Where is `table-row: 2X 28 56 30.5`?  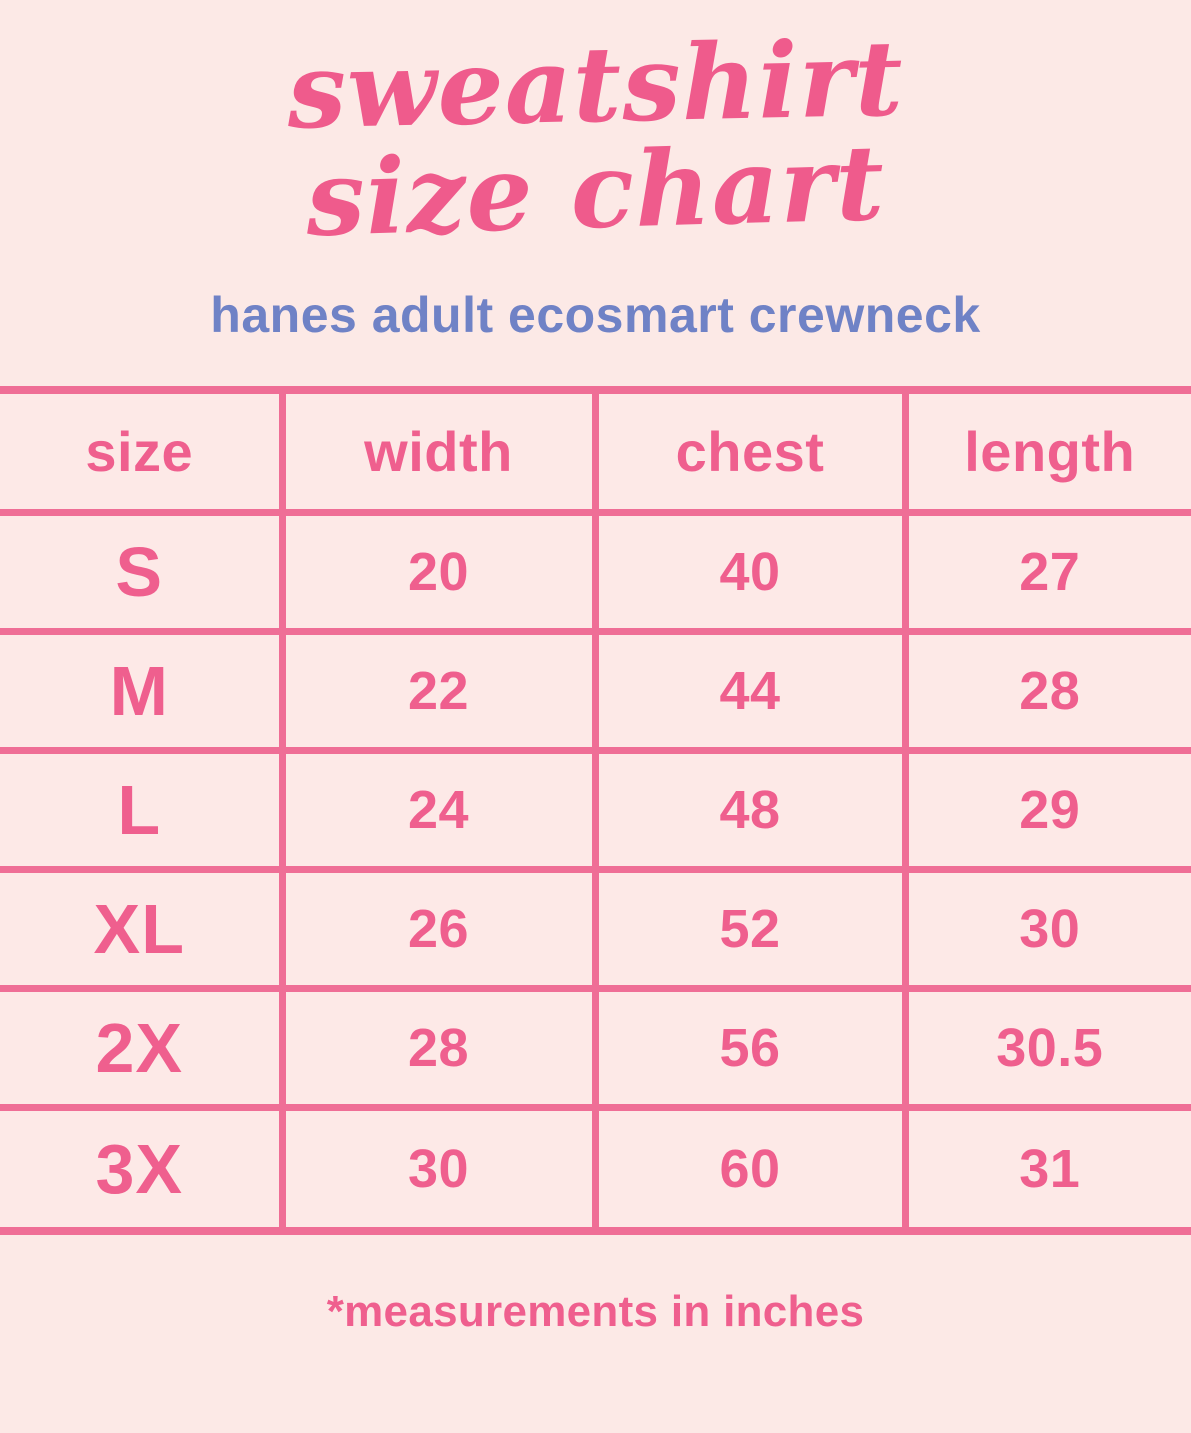
table-row: 2X 28 56 30.5 is located at coordinates (595, 1050).